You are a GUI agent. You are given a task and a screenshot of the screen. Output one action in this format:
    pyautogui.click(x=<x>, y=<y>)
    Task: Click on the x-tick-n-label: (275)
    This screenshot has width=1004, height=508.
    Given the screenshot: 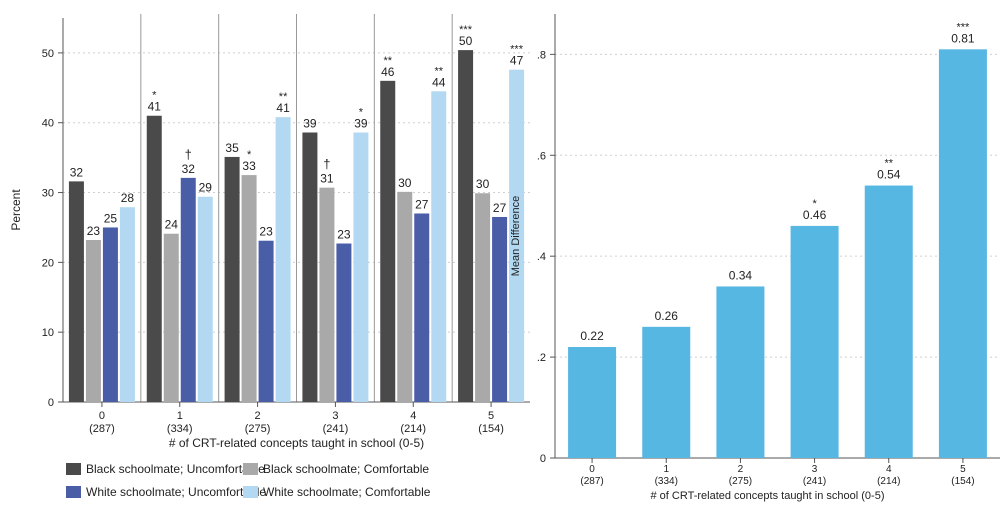 What is the action you would take?
    pyautogui.click(x=258, y=429)
    